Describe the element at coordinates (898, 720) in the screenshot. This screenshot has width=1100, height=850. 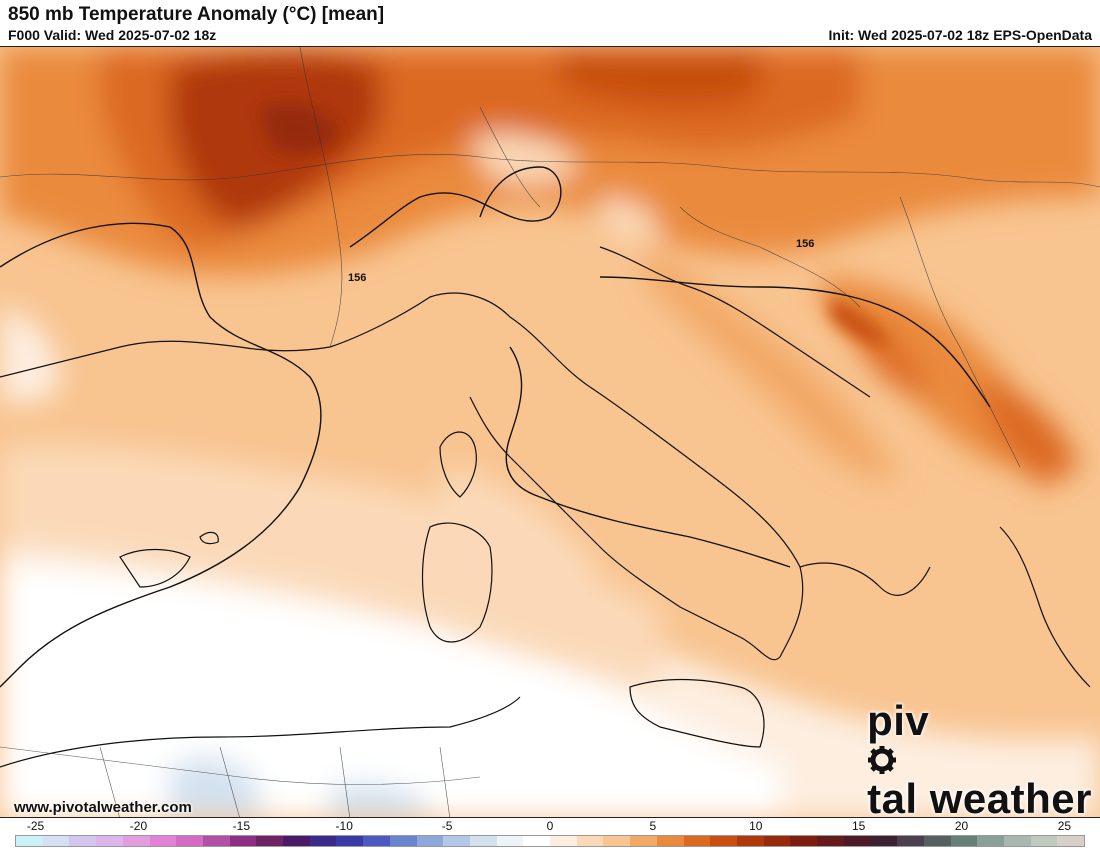
I see `brand-logo-left: piv` at that location.